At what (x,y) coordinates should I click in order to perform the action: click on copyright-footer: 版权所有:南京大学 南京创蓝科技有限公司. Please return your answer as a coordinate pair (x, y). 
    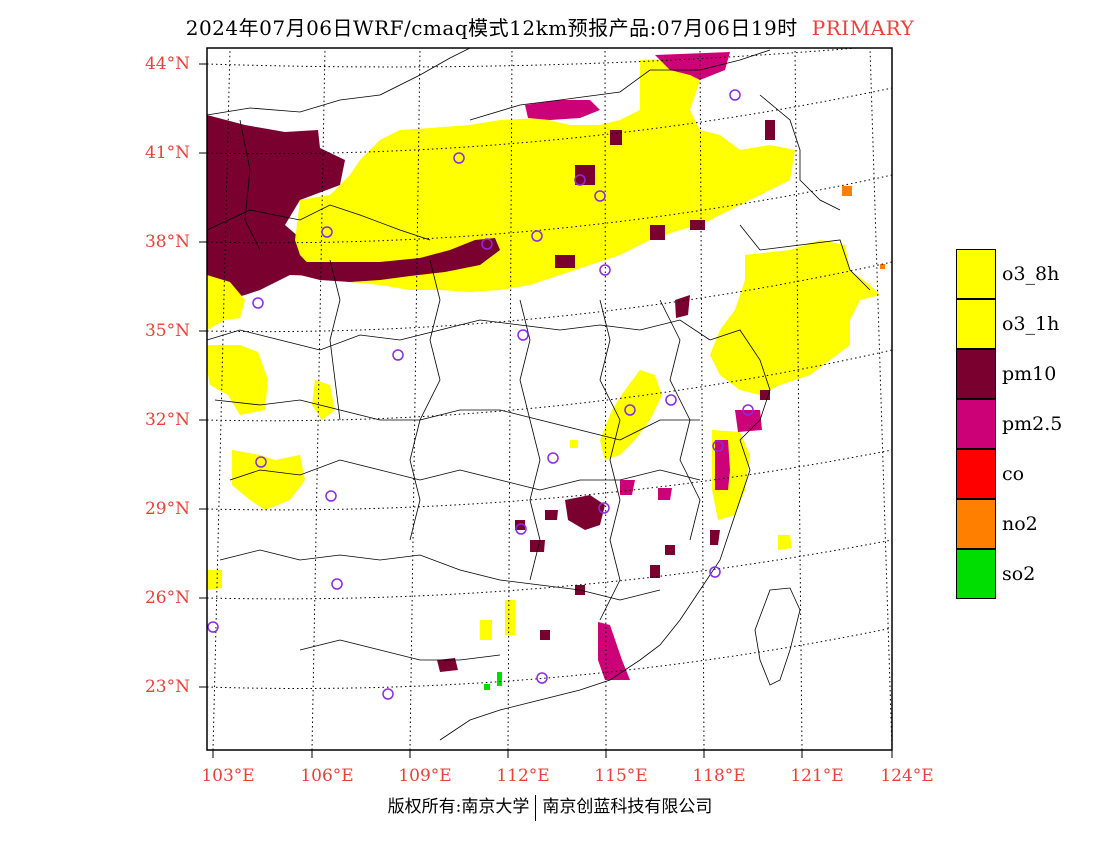
    Looking at the image, I should click on (550, 806).